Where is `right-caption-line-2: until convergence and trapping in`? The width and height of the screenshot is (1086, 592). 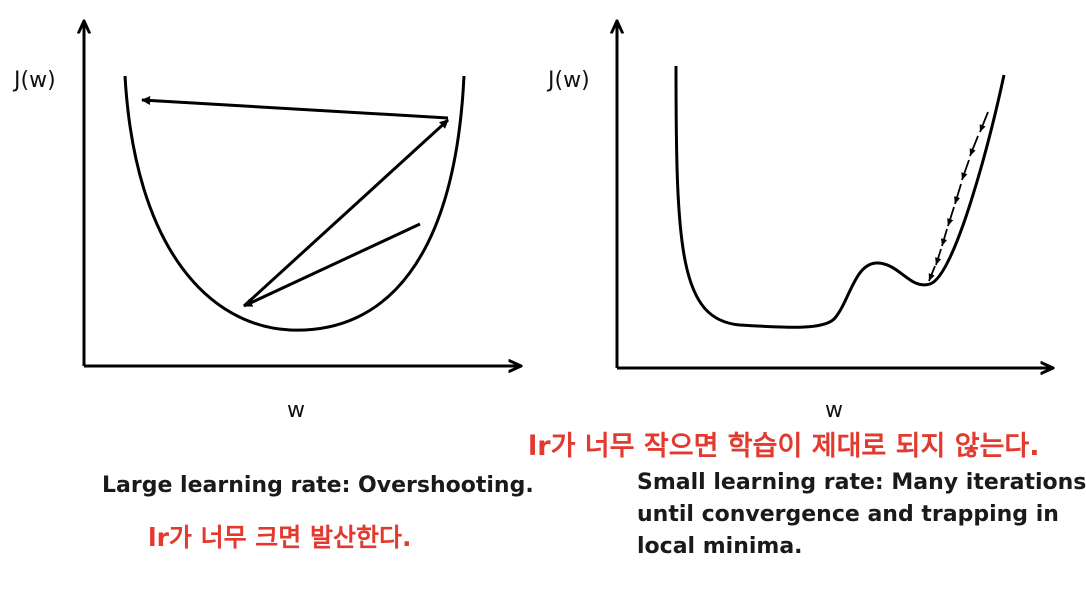 right-caption-line-2: until convergence and trapping in is located at coordinates (848, 514).